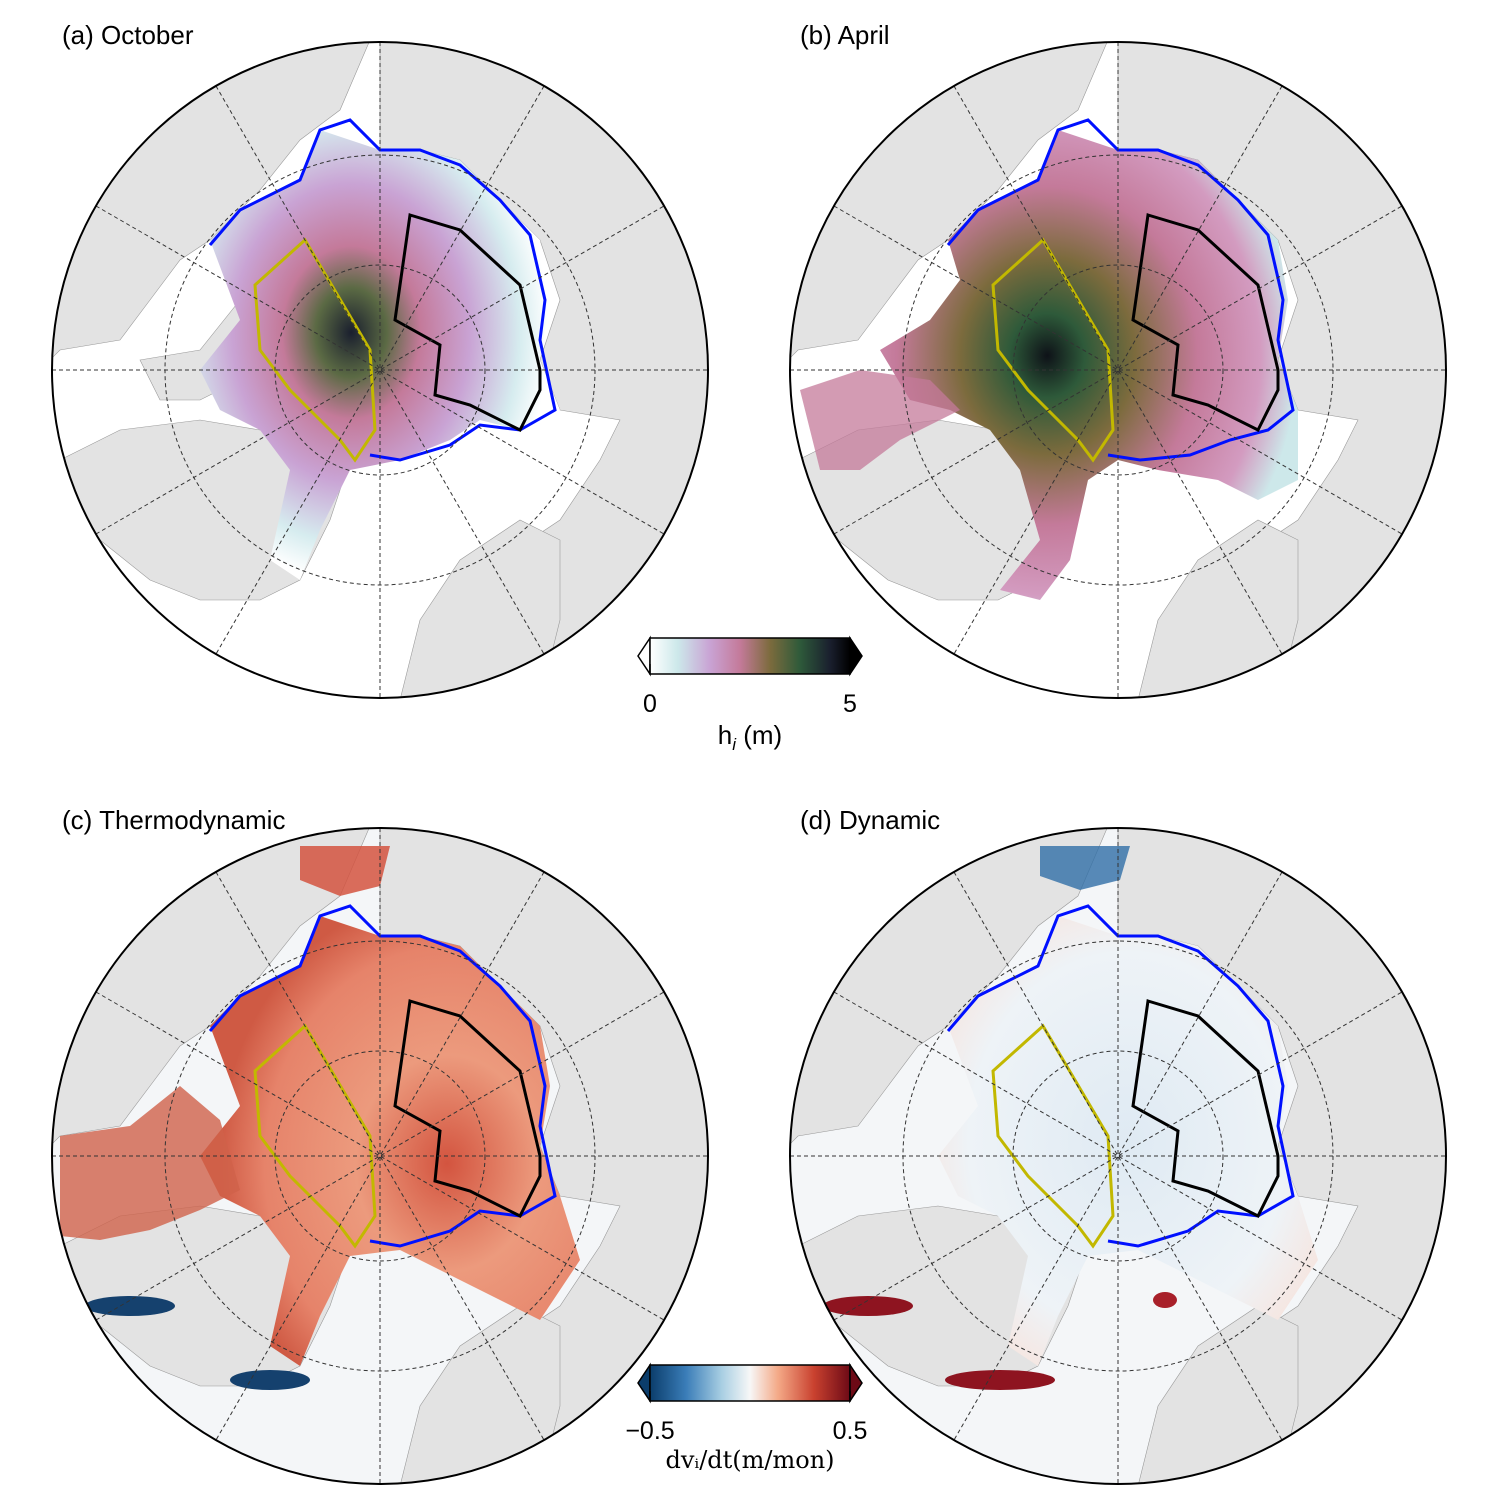 The height and width of the screenshot is (1500, 1500). Describe the element at coordinates (870, 820) in the screenshot. I see `panel-d-title: (d) Dynamic` at that location.